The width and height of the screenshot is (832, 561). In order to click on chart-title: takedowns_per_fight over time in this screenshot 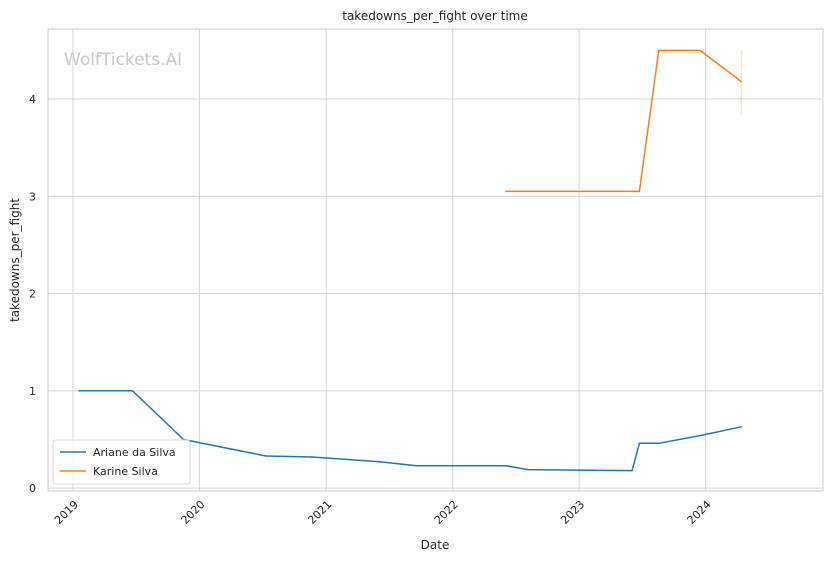, I will do `click(435, 16)`.